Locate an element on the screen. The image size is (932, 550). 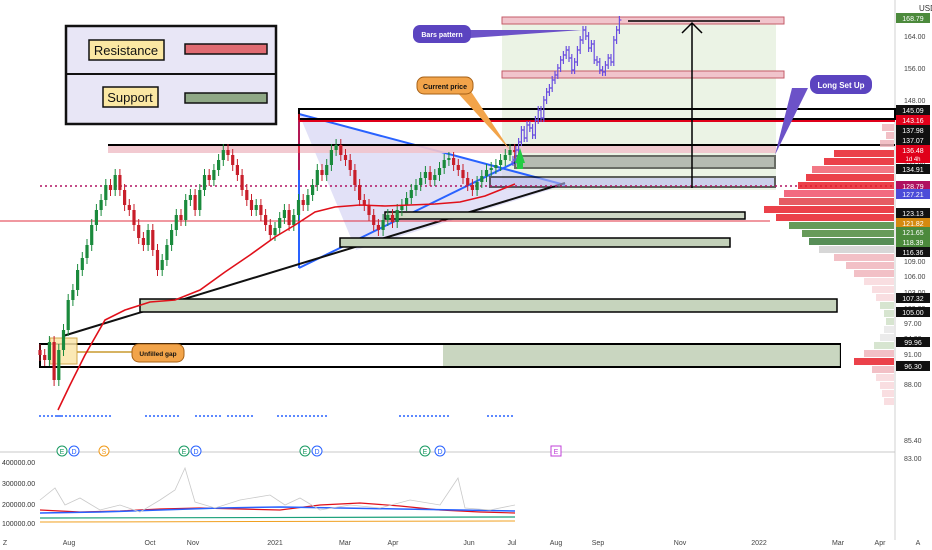
price-tag-label: 137.07 is located at coordinates (913, 141).